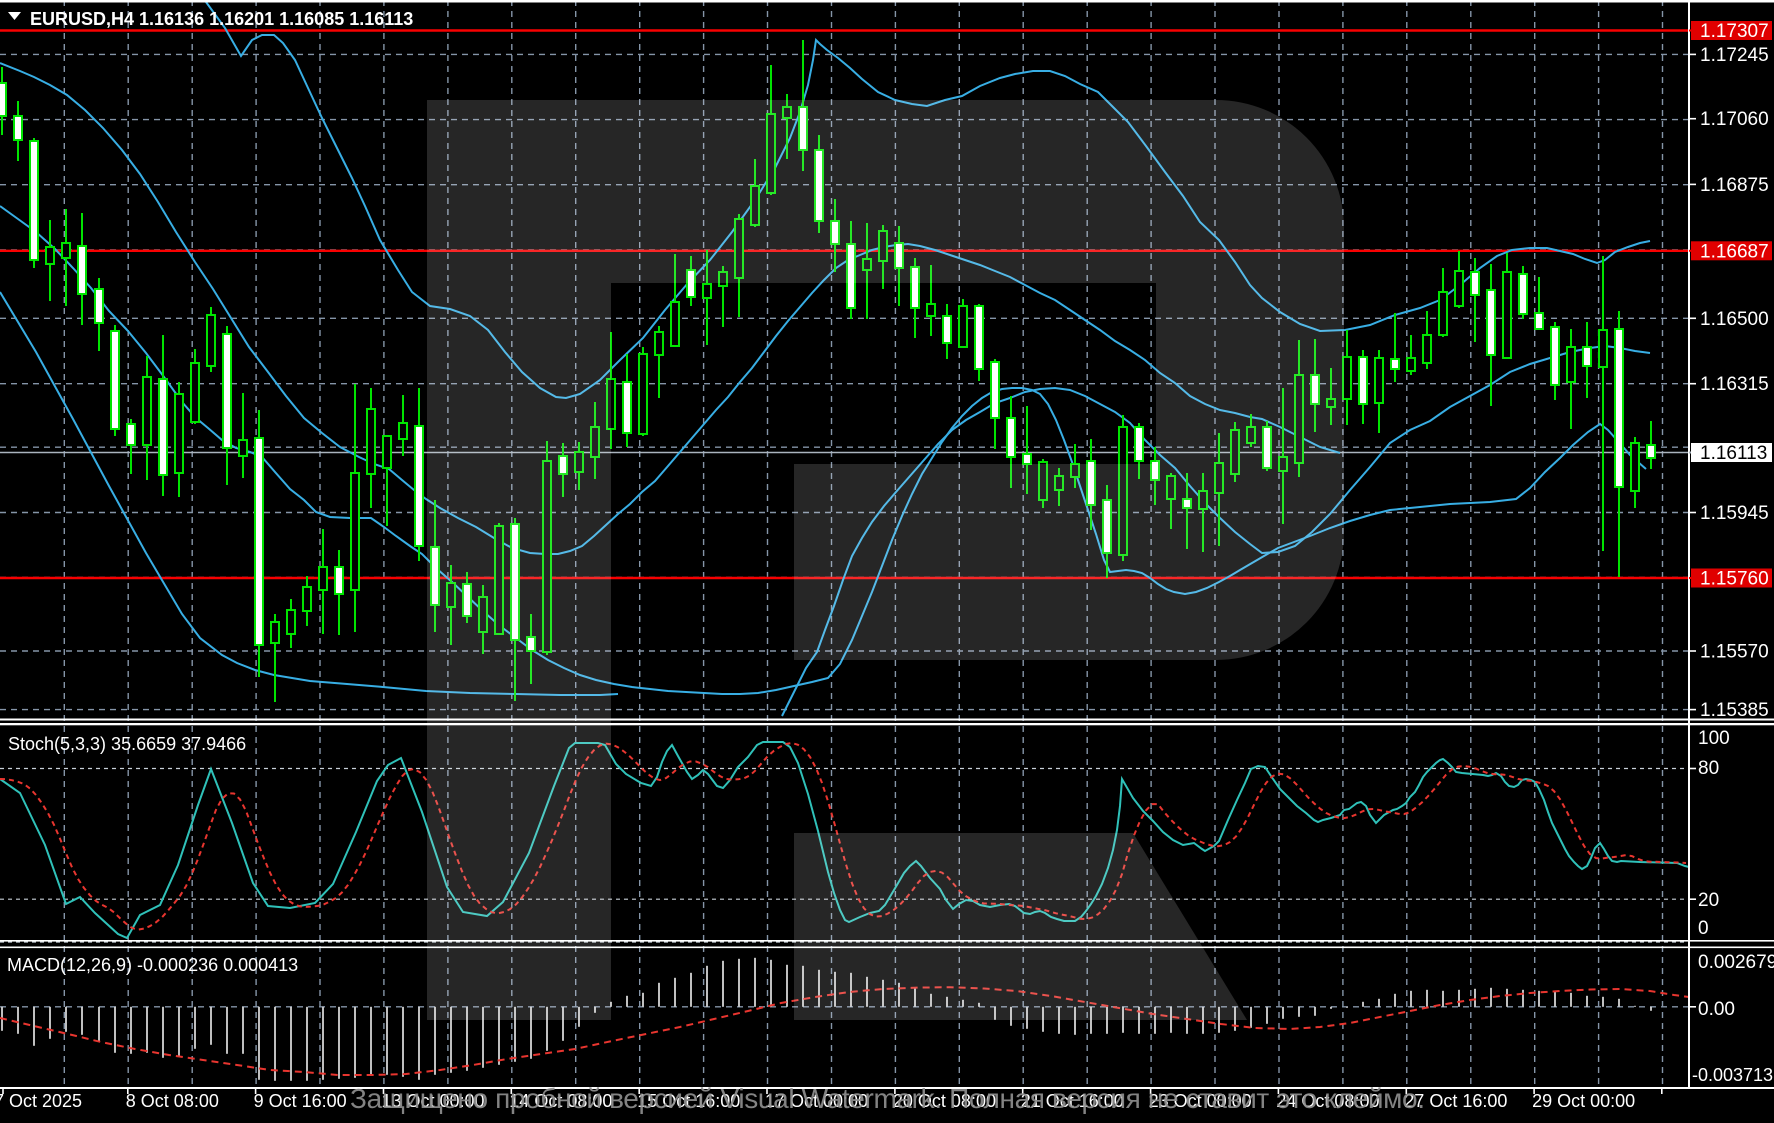 The width and height of the screenshot is (1774, 1123). What do you see at coordinates (1734, 319) in the screenshot?
I see `svg-text: 1.16500` at bounding box center [1734, 319].